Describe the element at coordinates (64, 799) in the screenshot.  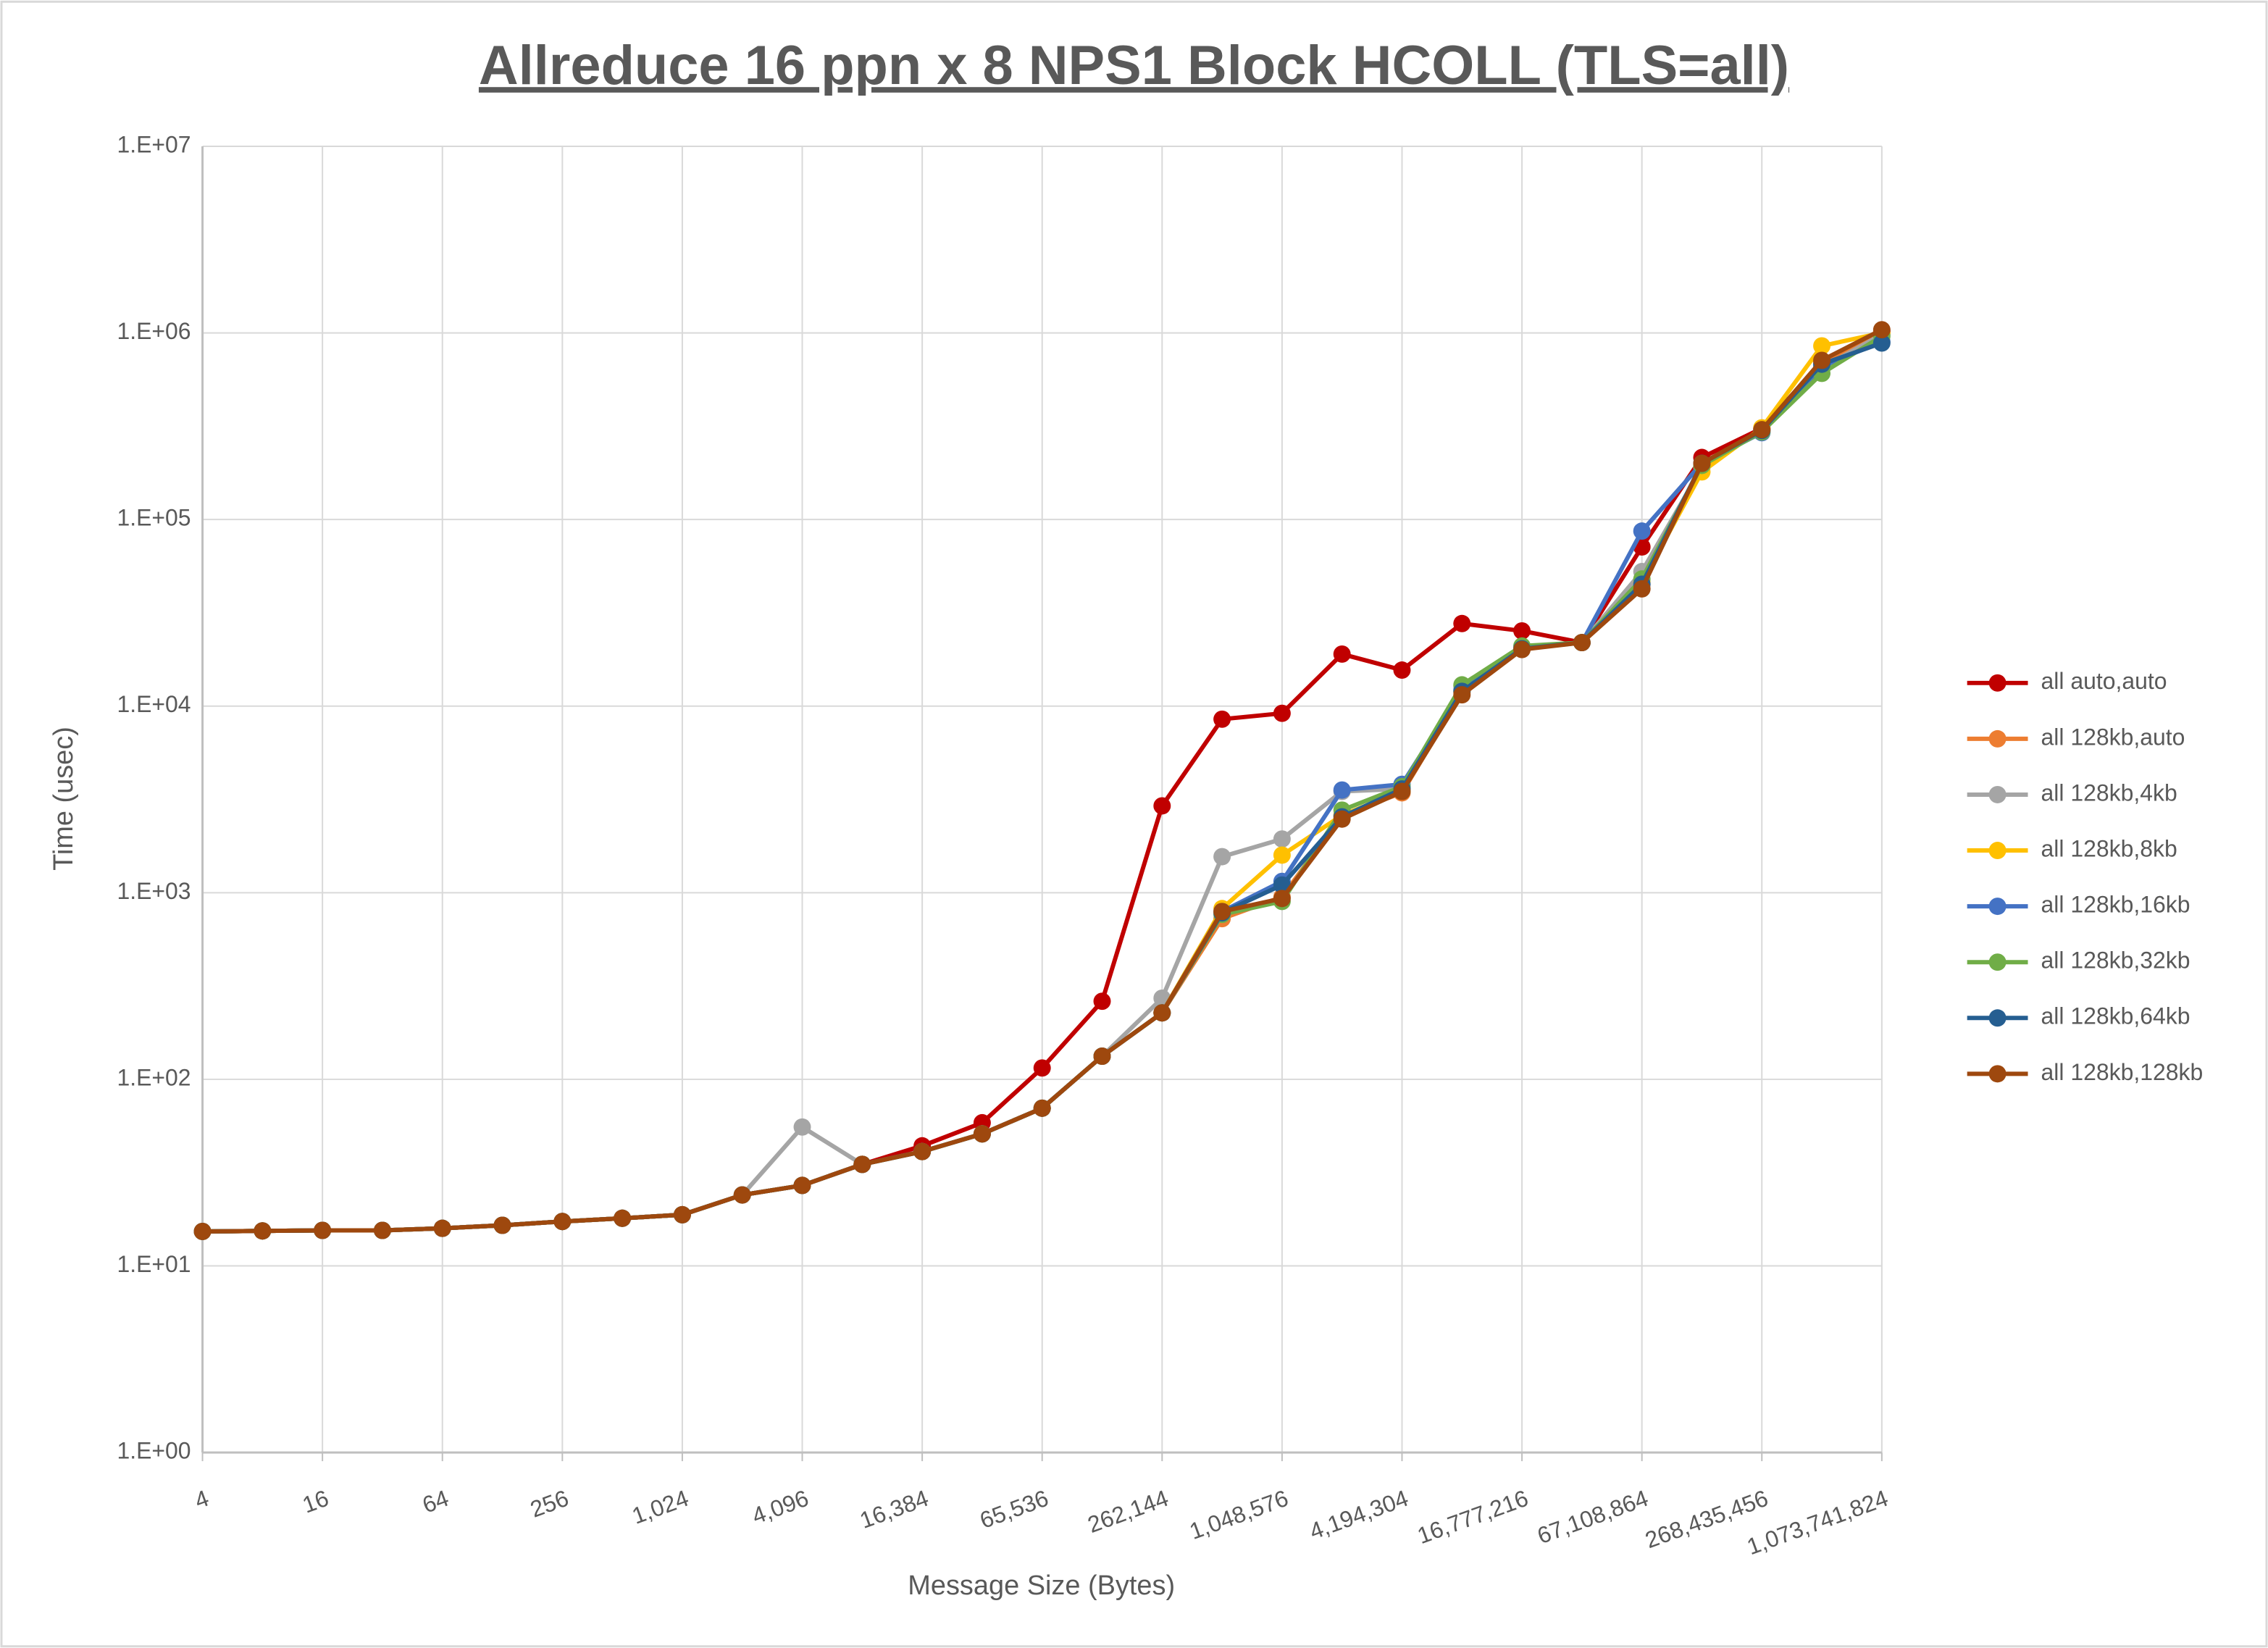
I see `y-axis-title: Time (usec)` at that location.